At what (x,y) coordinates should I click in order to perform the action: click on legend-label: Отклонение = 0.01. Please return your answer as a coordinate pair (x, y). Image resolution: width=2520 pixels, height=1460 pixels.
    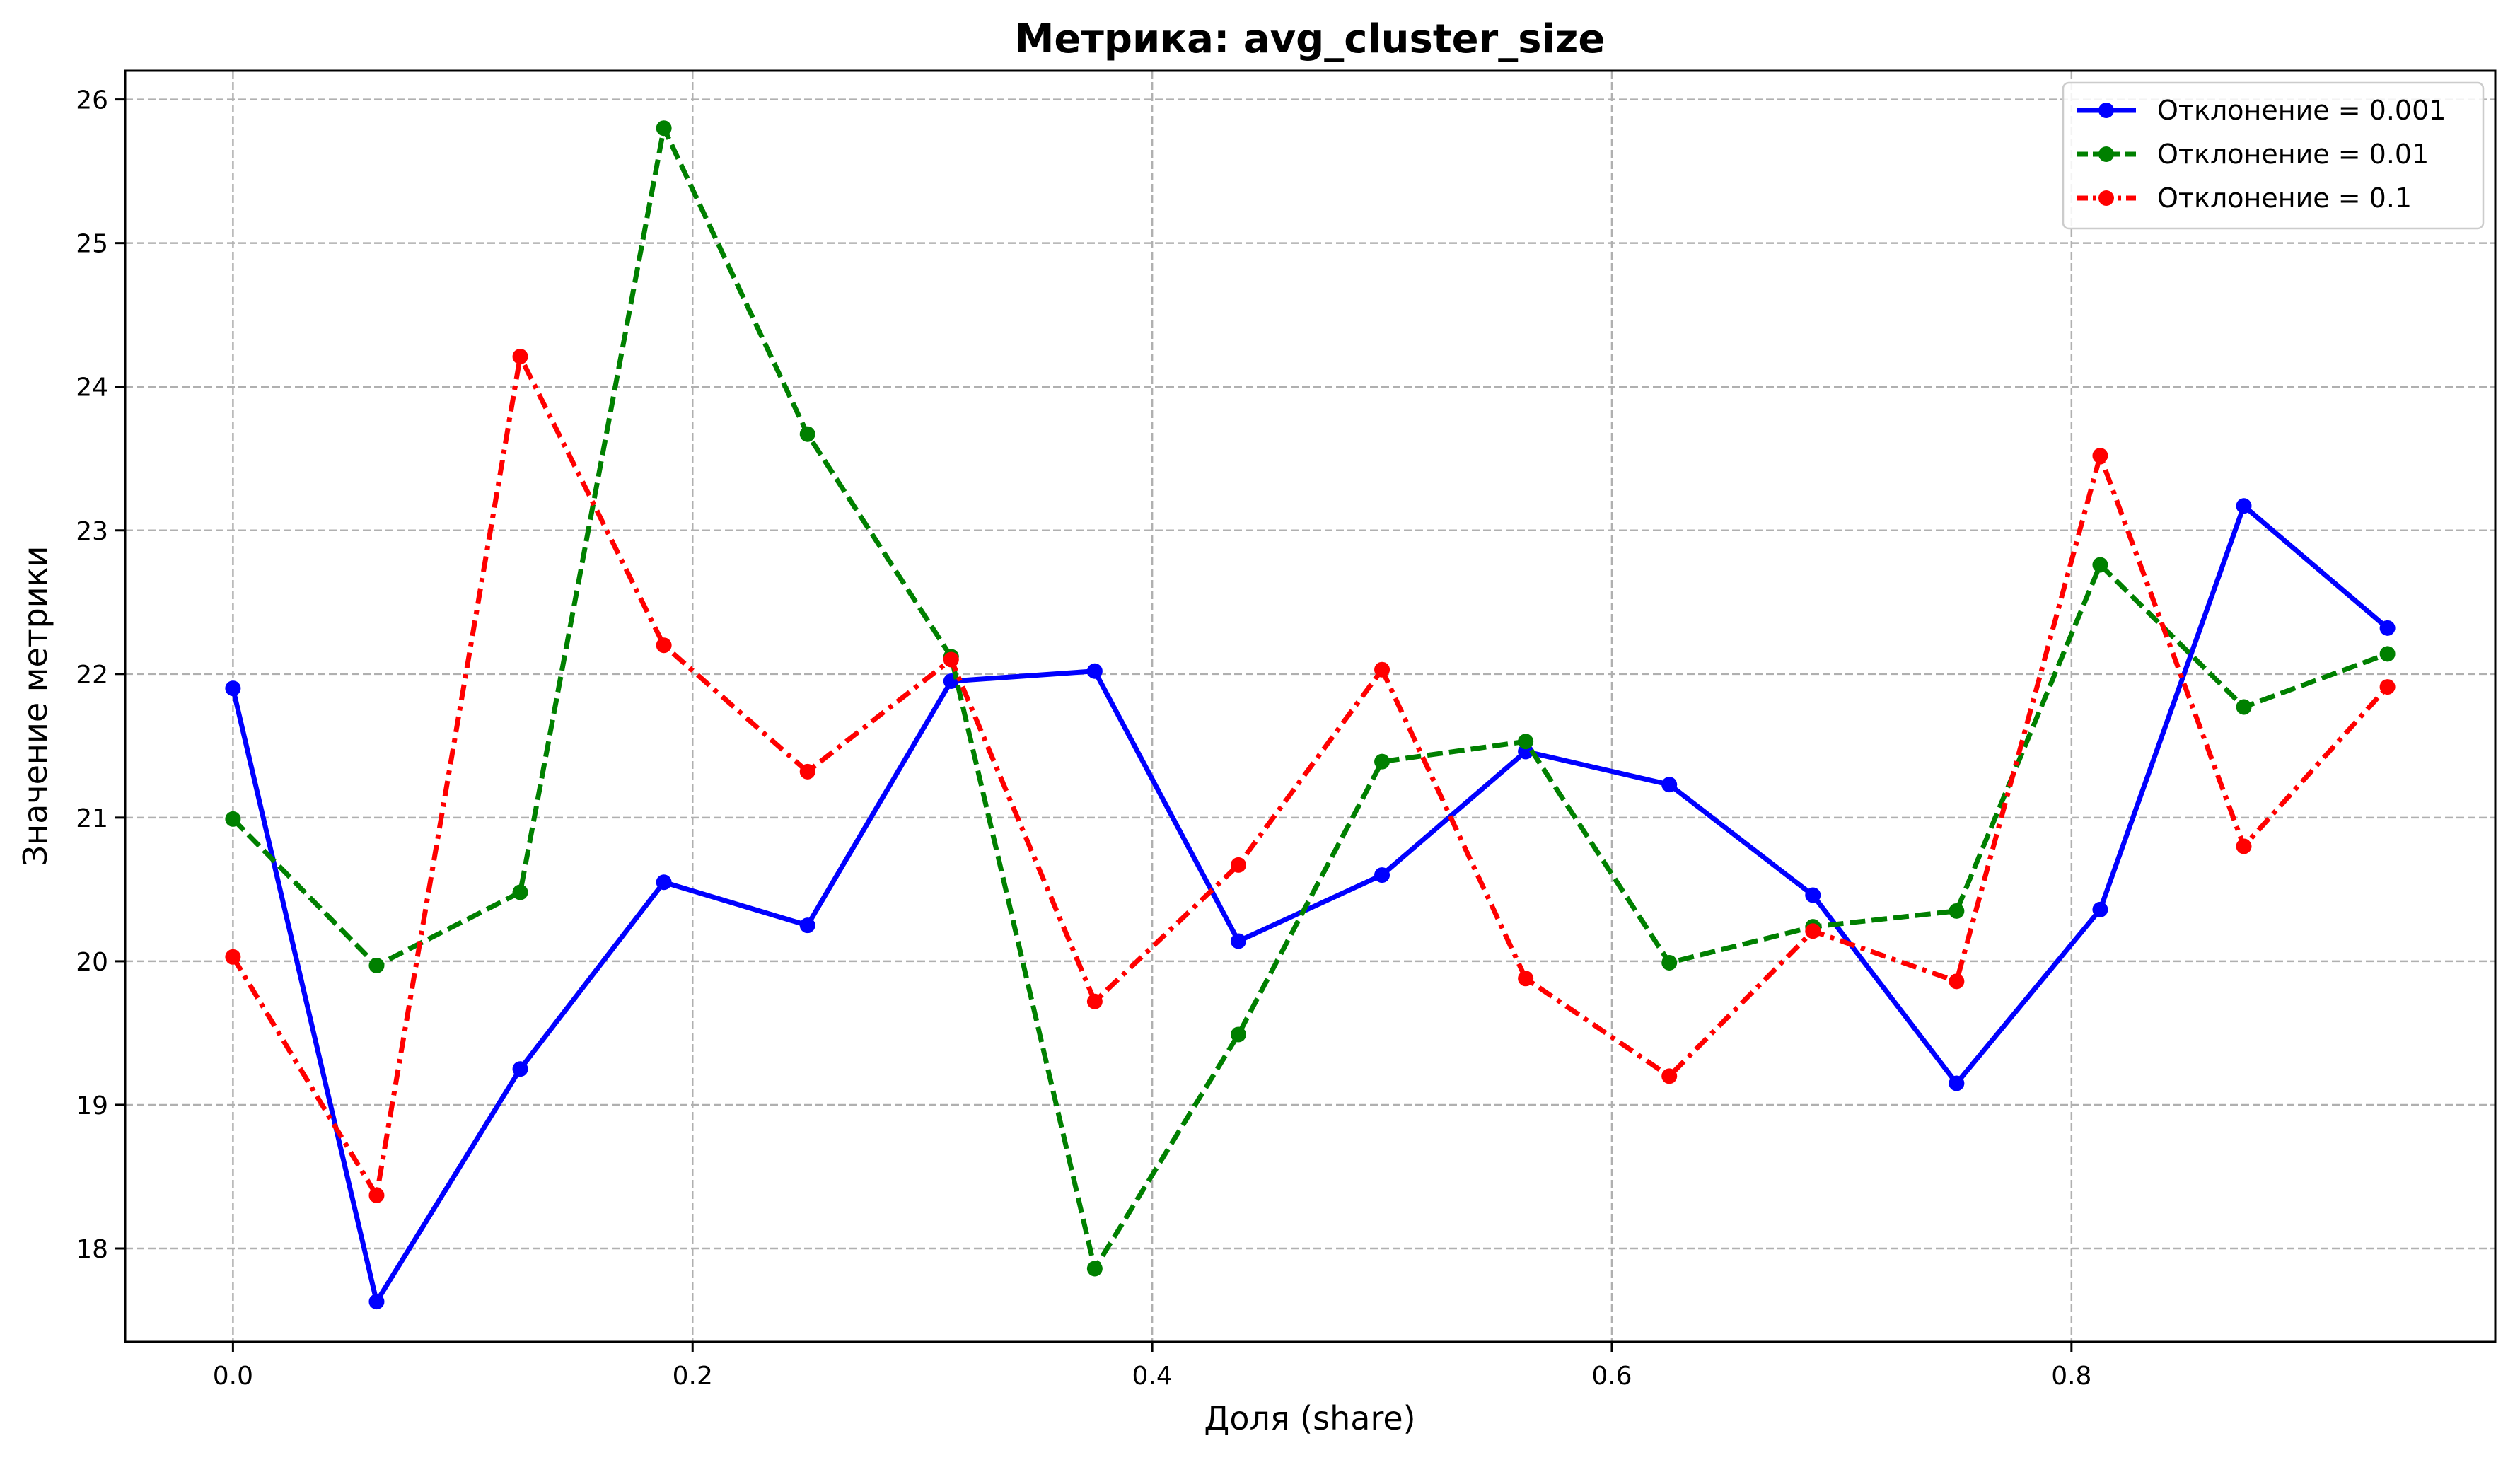
    Looking at the image, I should click on (2293, 154).